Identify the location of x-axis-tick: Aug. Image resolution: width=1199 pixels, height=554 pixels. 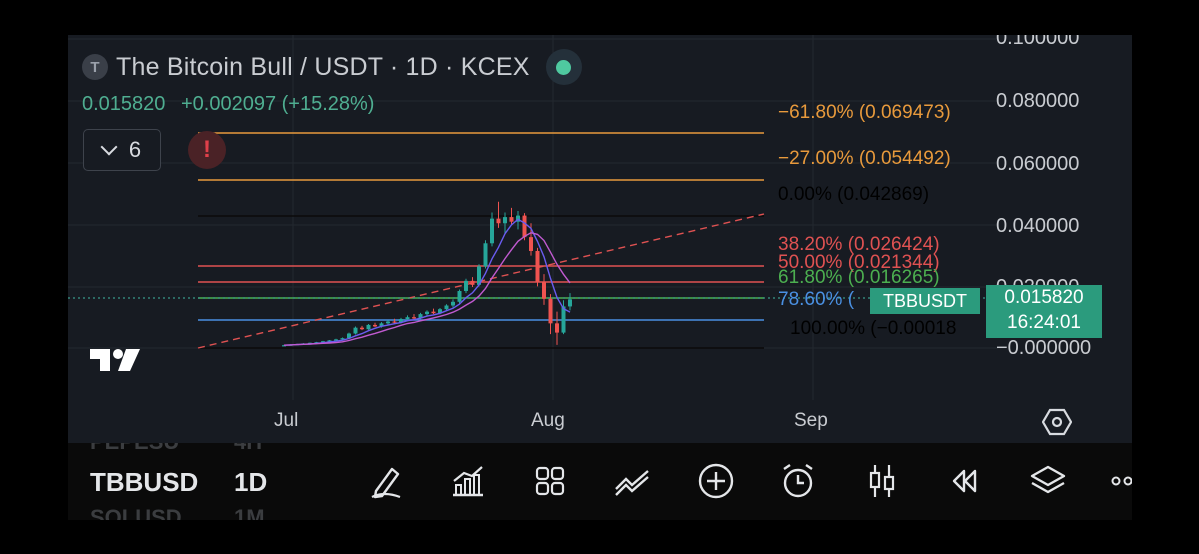
(548, 420).